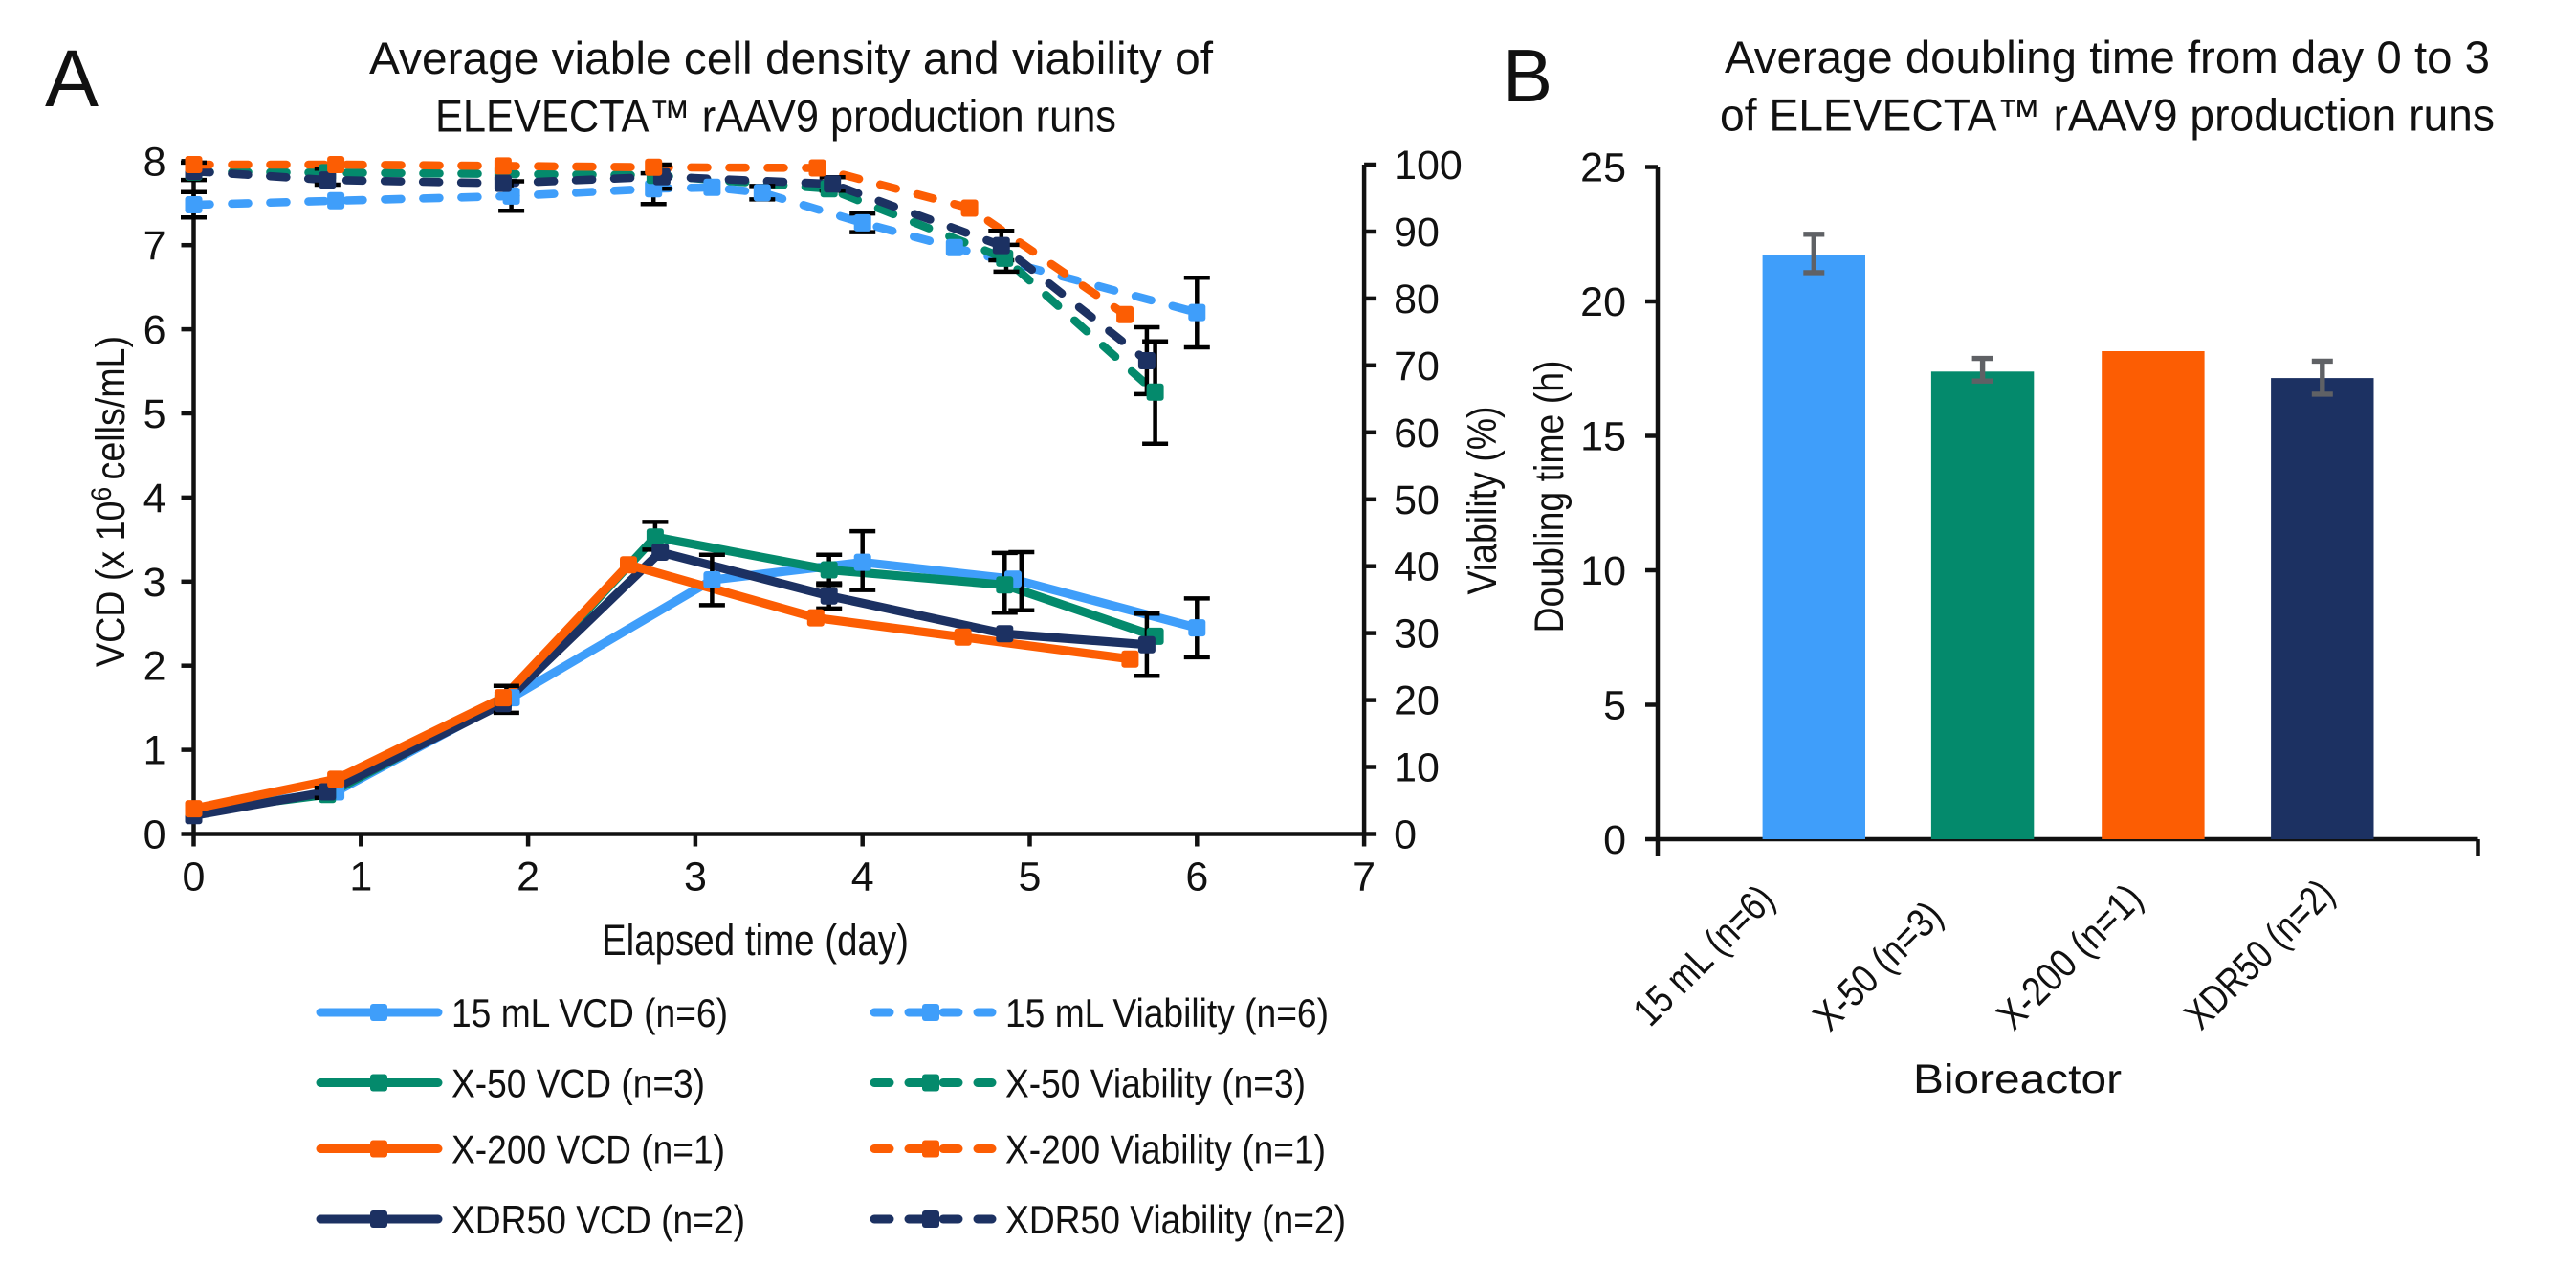 This screenshot has width=2576, height=1288. What do you see at coordinates (1603, 437) in the screenshot?
I see `svg-text: 15` at bounding box center [1603, 437].